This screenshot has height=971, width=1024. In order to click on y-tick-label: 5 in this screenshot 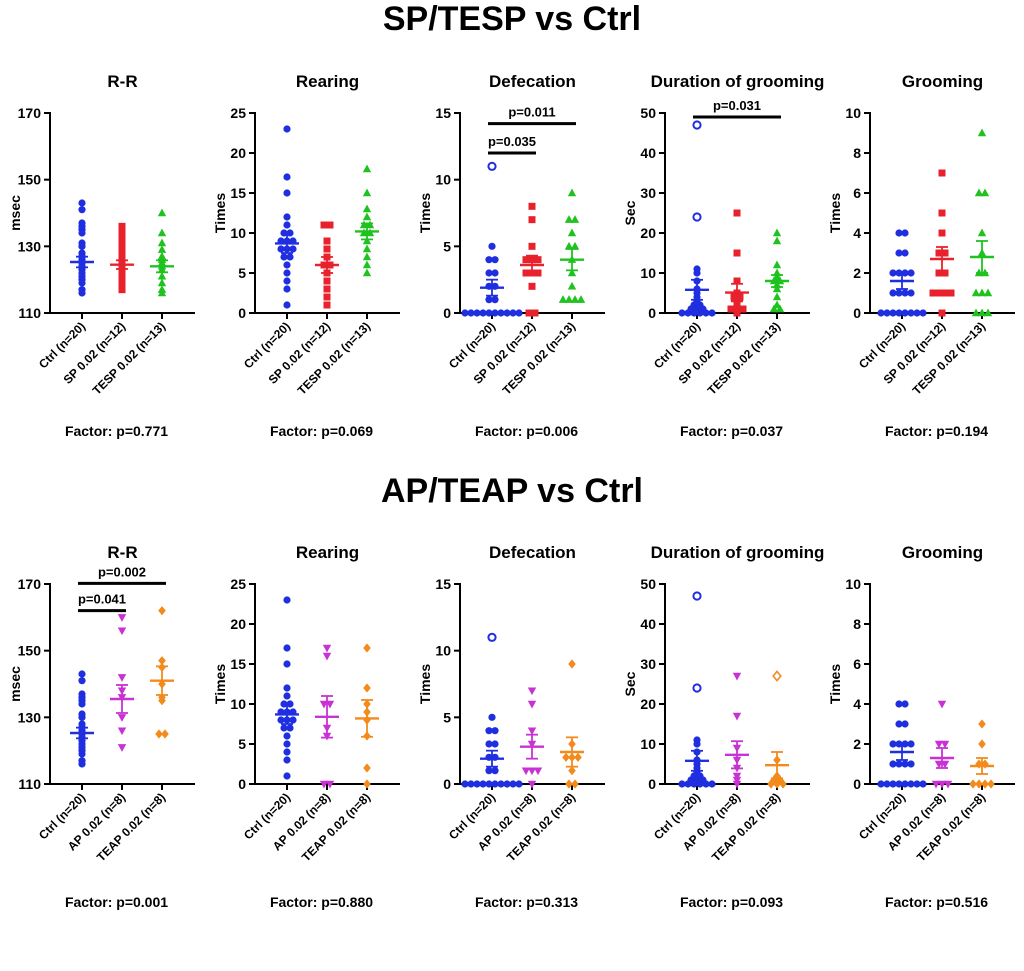, I will do `click(242, 744)`.